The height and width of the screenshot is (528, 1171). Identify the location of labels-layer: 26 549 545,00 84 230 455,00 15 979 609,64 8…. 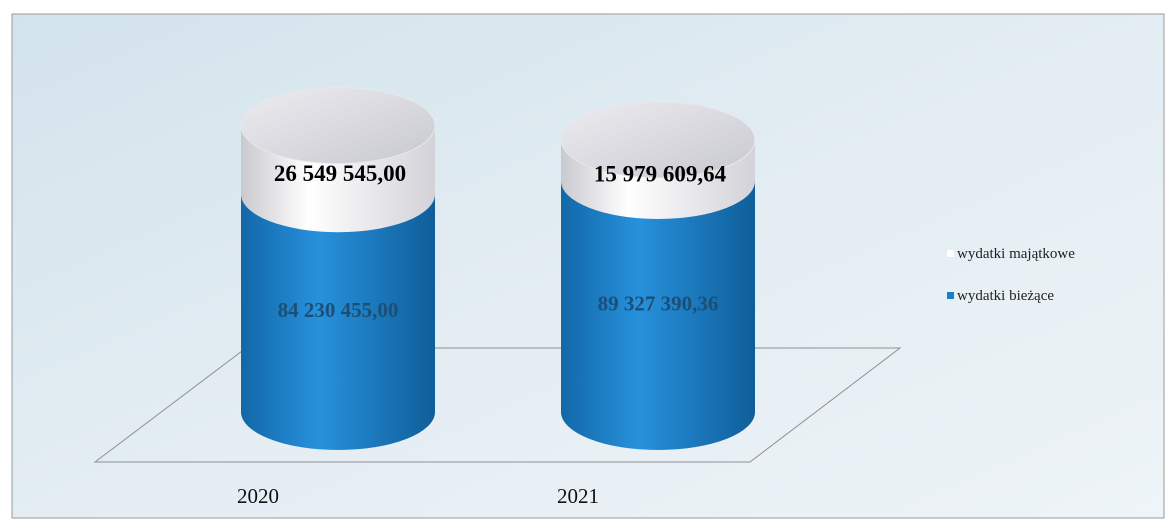
(500, 241).